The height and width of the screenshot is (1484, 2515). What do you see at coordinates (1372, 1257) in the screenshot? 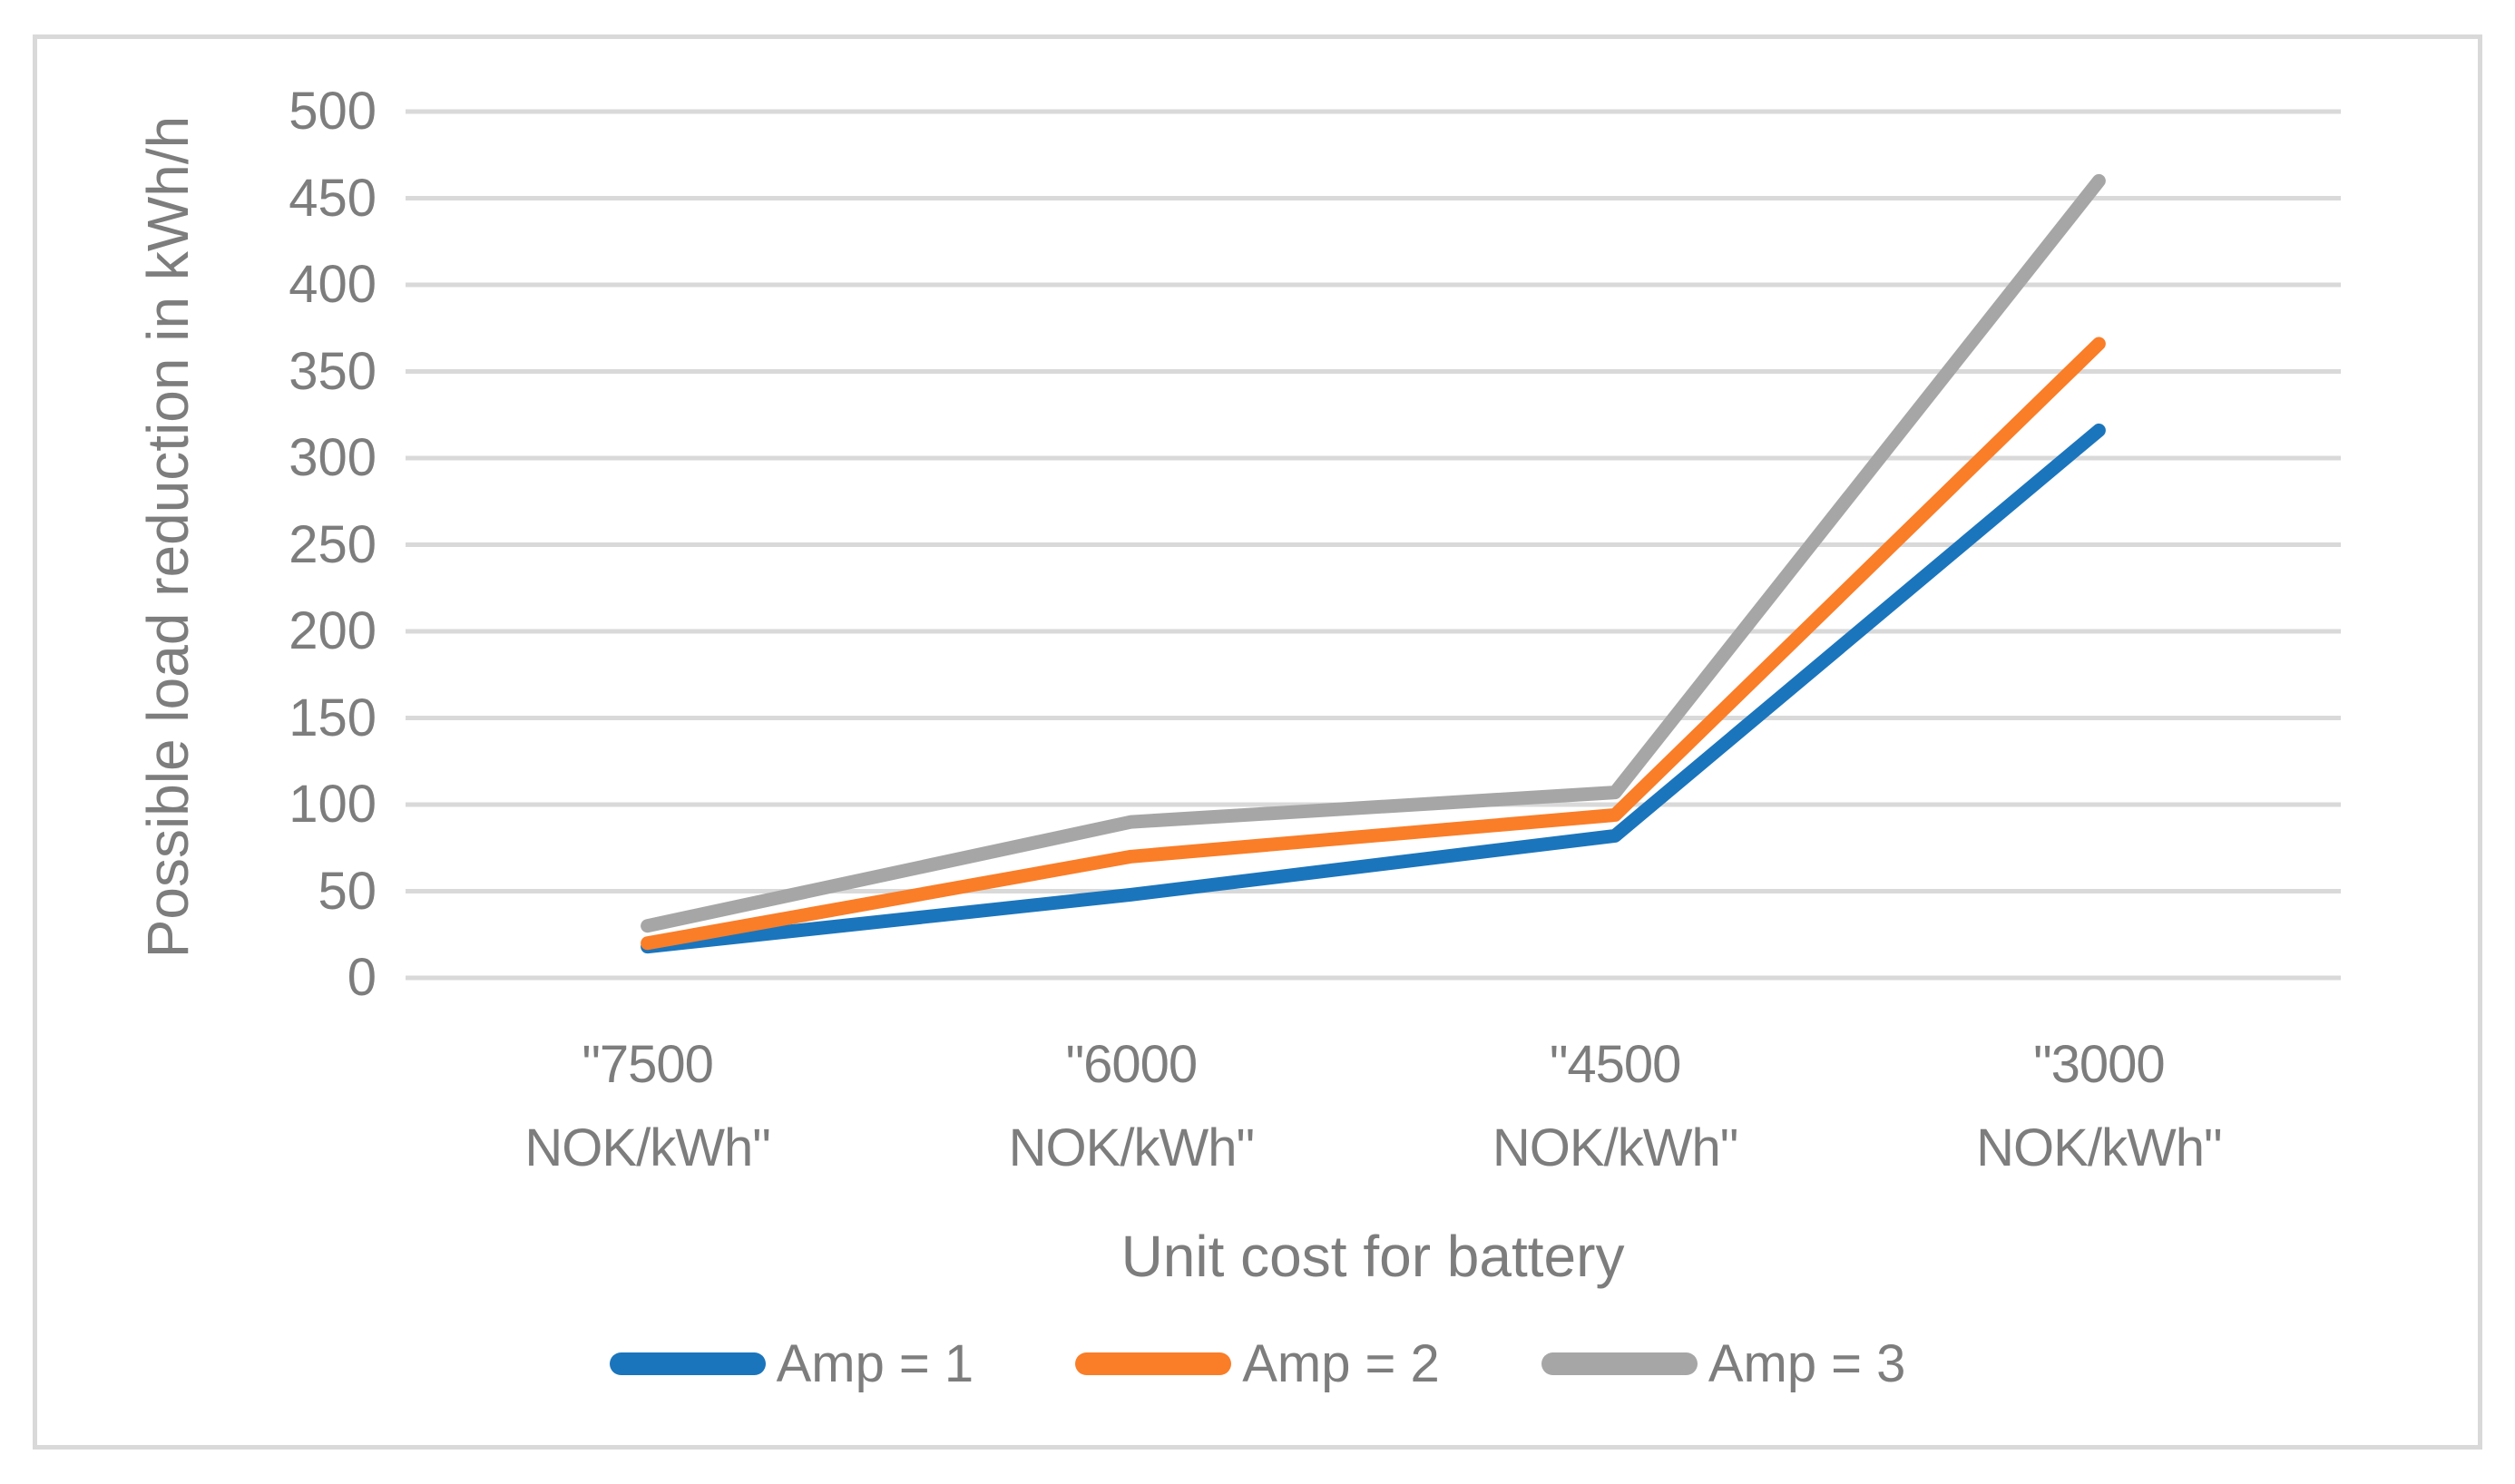
I see `x-axis-title: Unit cost for battery` at bounding box center [1372, 1257].